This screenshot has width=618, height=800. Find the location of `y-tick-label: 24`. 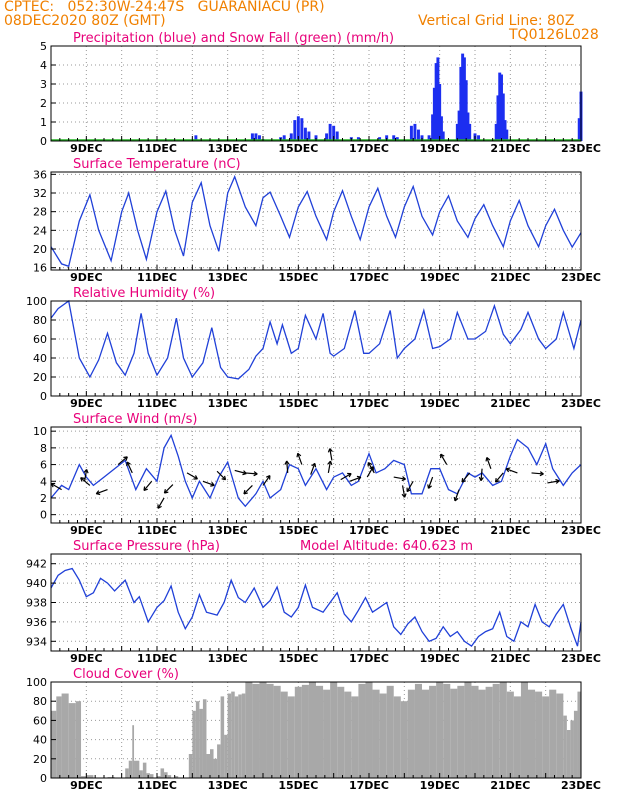

y-tick-label: 24 is located at coordinates (40, 230).